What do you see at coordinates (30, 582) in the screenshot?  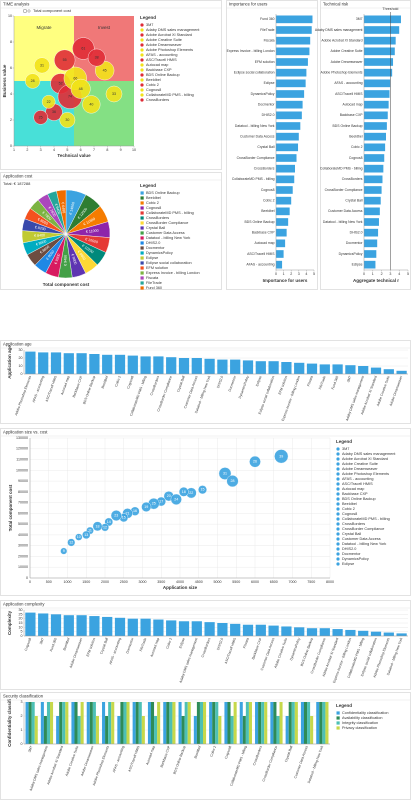 I see `x-tick-label: 0` at bounding box center [30, 582].